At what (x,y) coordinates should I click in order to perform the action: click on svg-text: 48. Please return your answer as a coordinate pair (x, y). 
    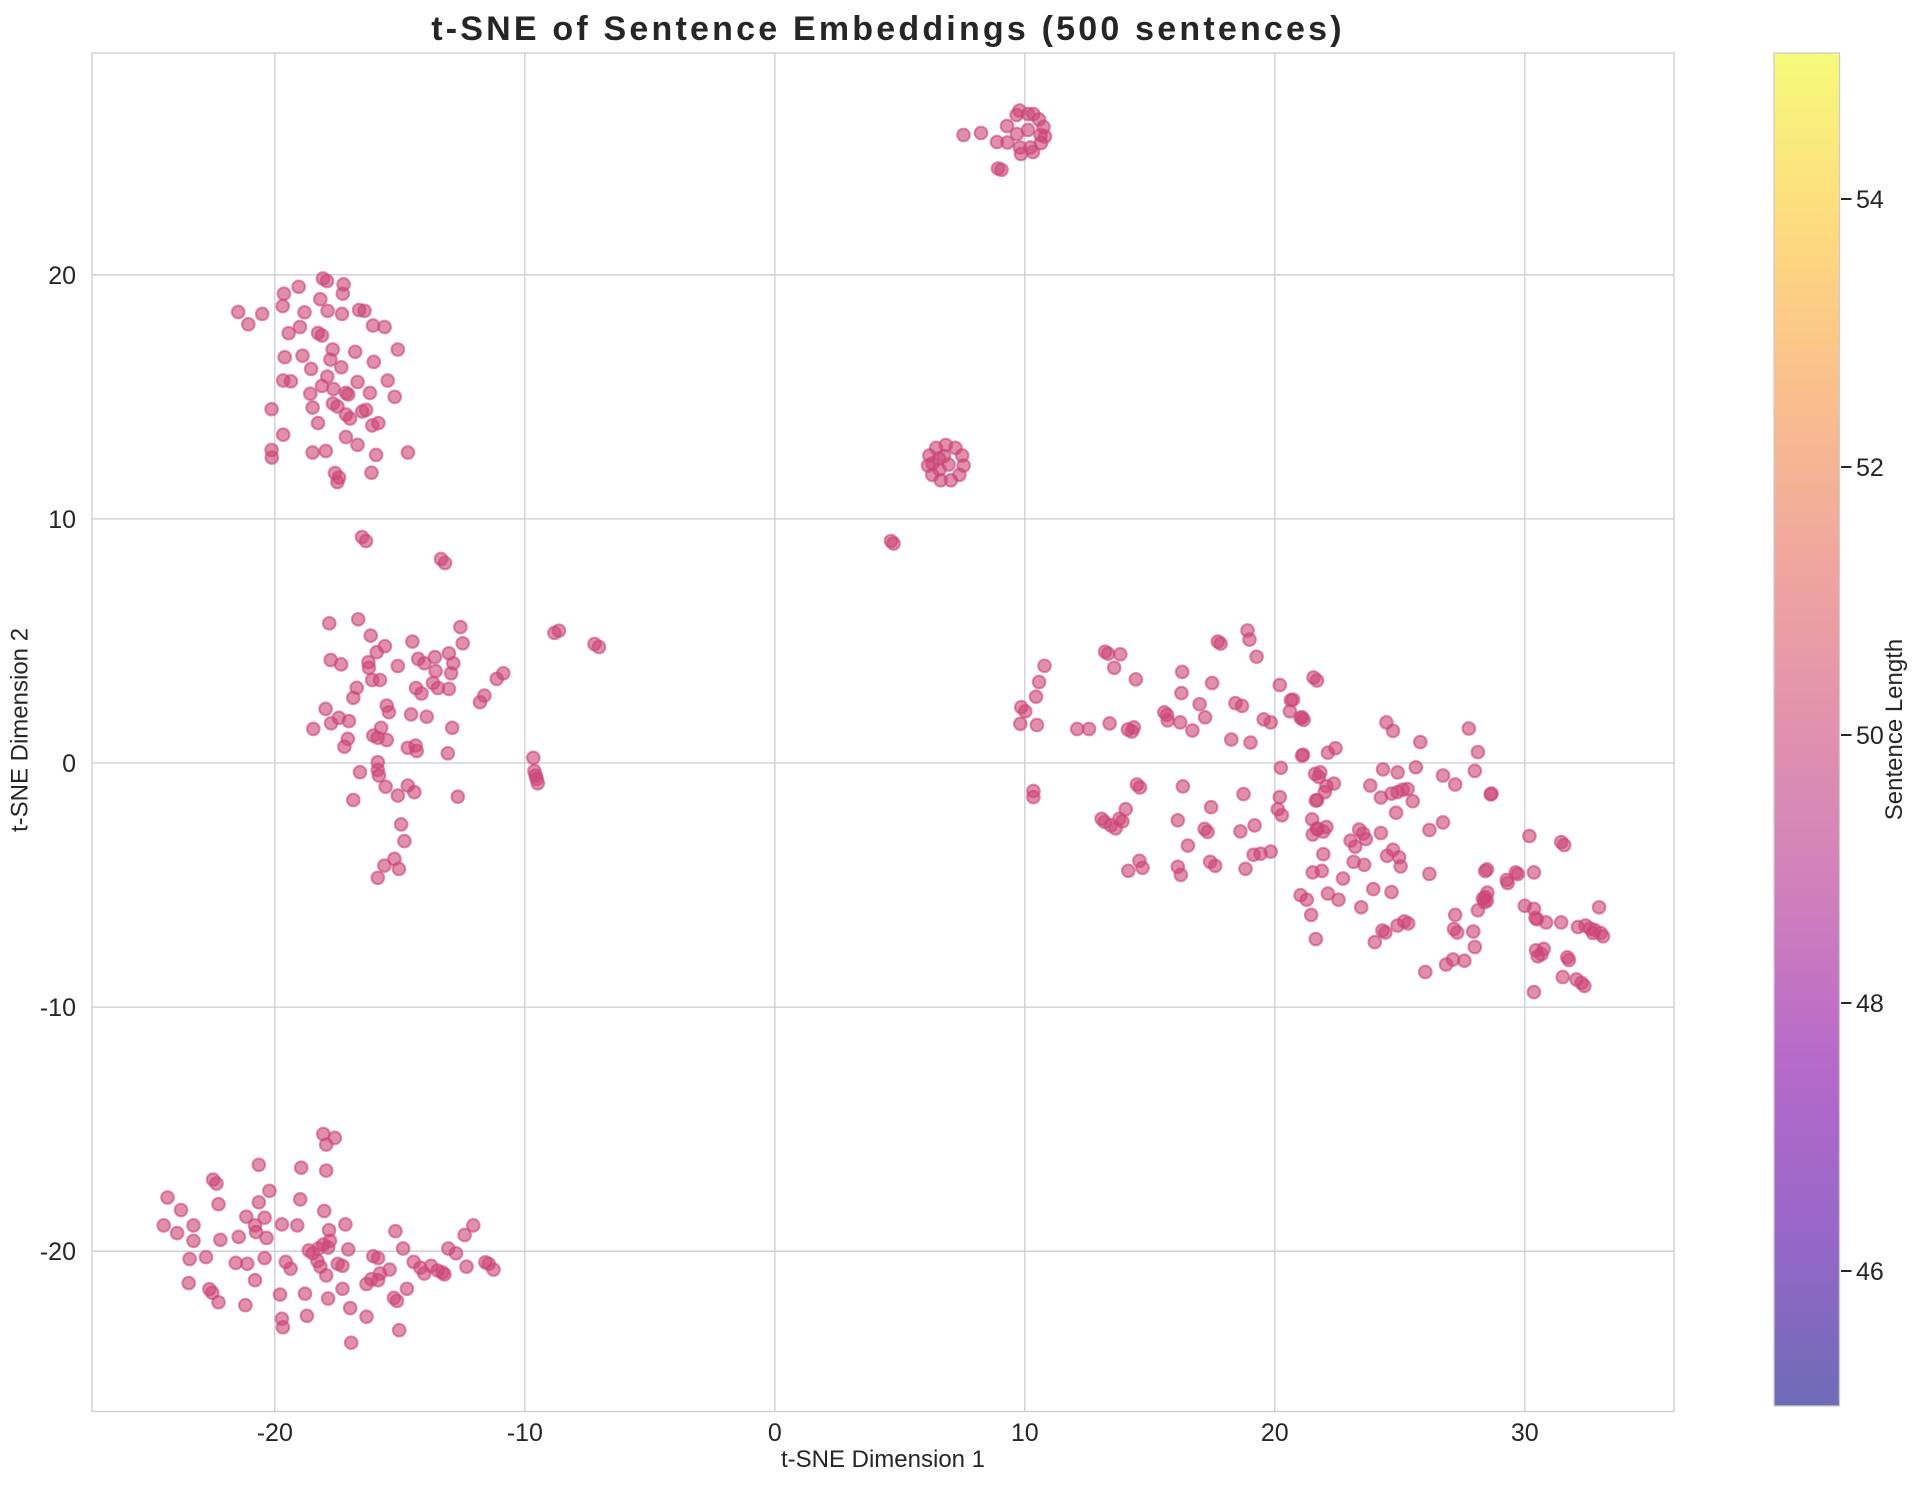
    Looking at the image, I should click on (1870, 1004).